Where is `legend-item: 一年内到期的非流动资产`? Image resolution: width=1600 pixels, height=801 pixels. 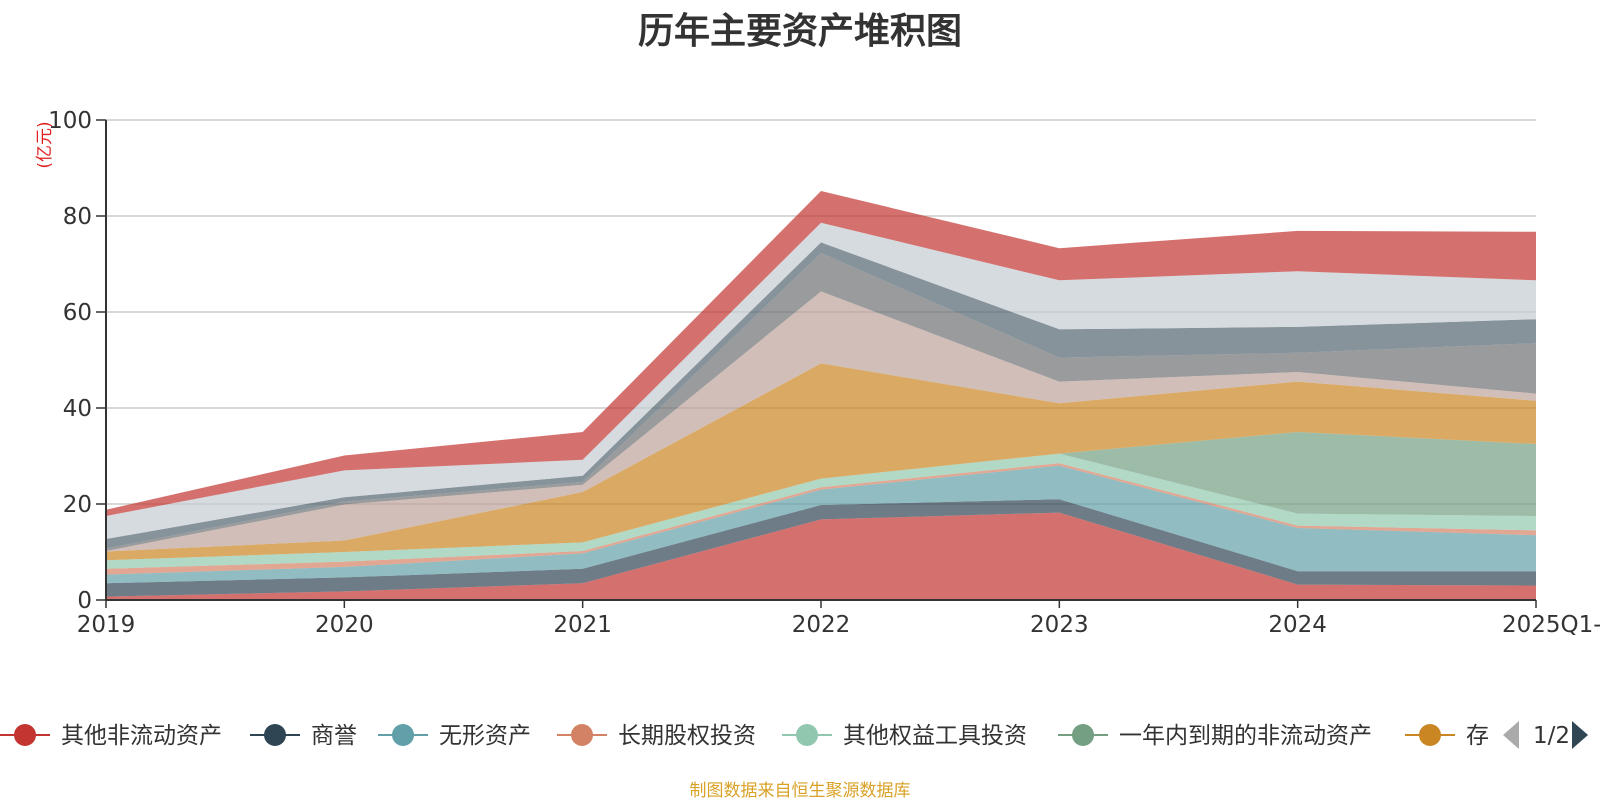 legend-item: 一年内到期的非流动资产 is located at coordinates (1215, 736).